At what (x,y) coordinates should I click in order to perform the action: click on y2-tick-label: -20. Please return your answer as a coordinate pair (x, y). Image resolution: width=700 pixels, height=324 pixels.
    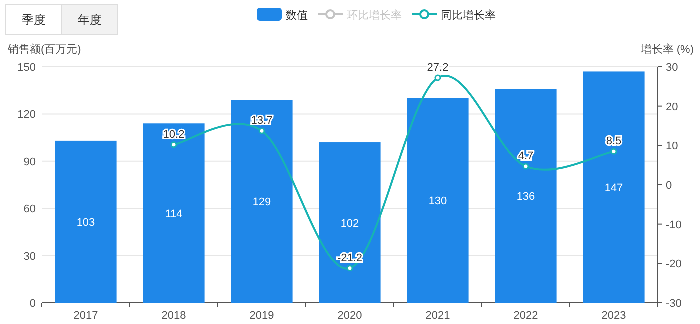
    Looking at the image, I should click on (674, 264).